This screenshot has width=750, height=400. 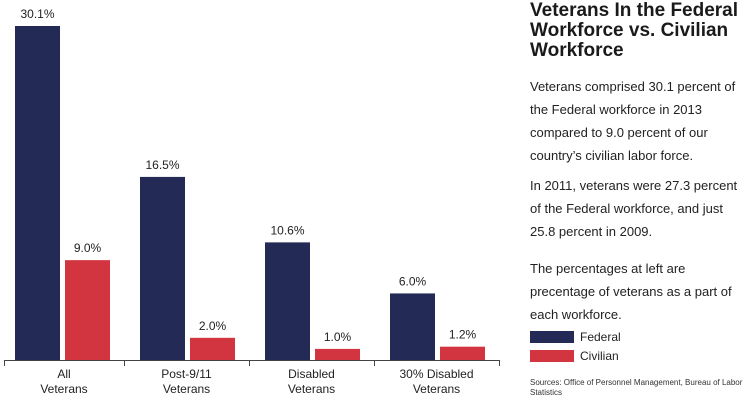 I want to click on data-label-civilian-1: 9.0%, so click(x=88, y=248).